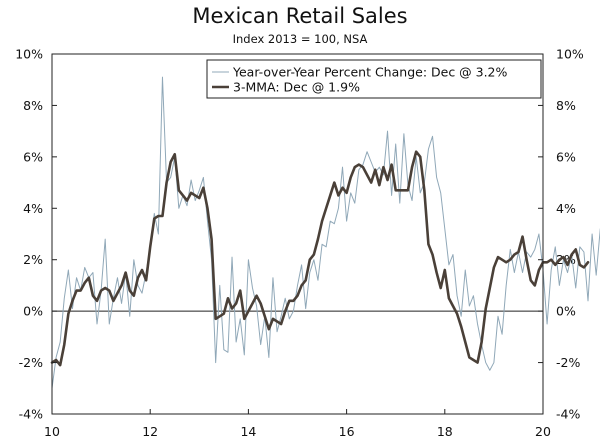 The width and height of the screenshot is (600, 448). What do you see at coordinates (29, 54) in the screenshot?
I see `y-tick-label-left: 10%` at bounding box center [29, 54].